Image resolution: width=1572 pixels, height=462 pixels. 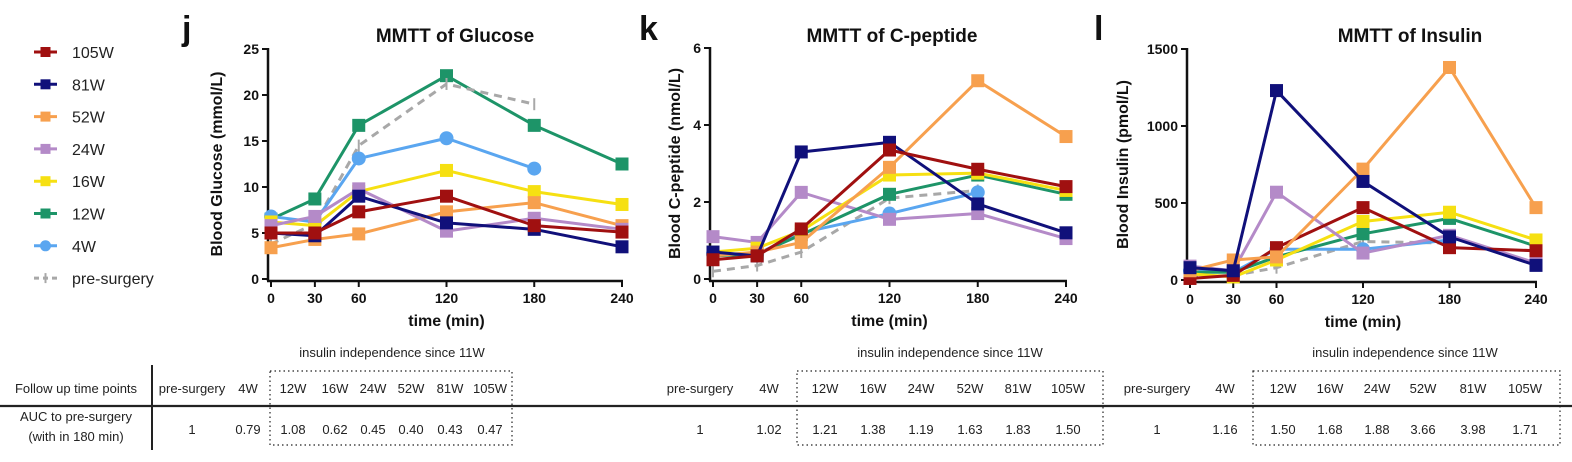 I want to click on legend-label: 52W, so click(x=89, y=118).